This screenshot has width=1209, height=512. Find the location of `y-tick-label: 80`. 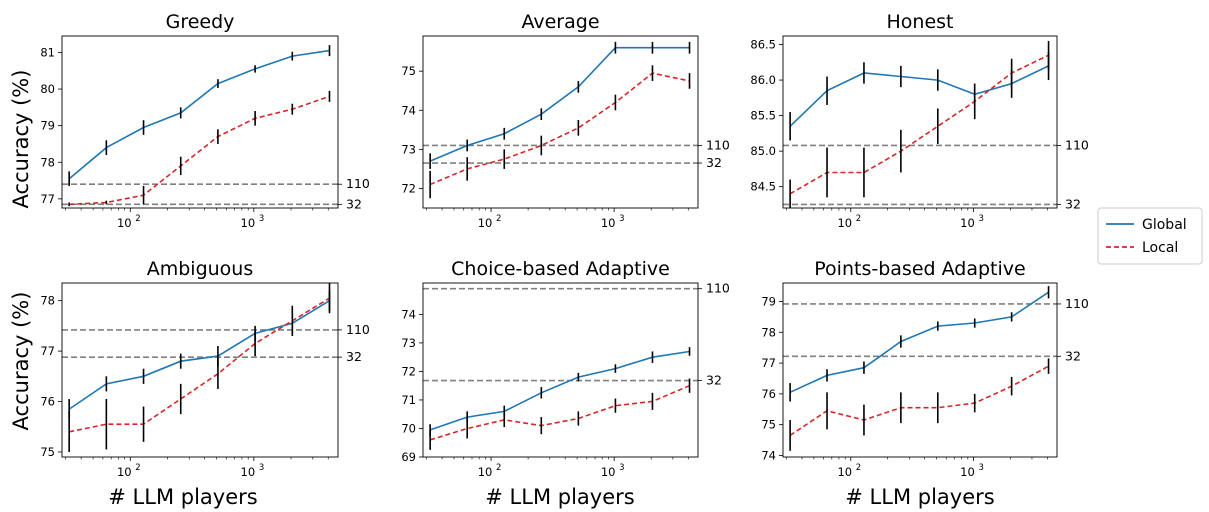

y-tick-label: 80 is located at coordinates (47, 89).